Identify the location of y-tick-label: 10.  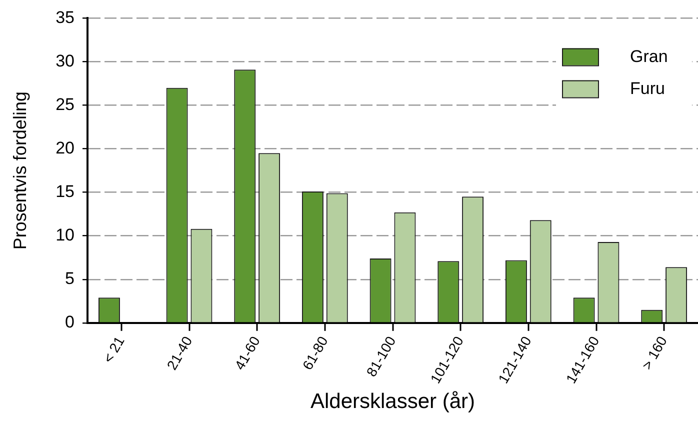
(65, 235).